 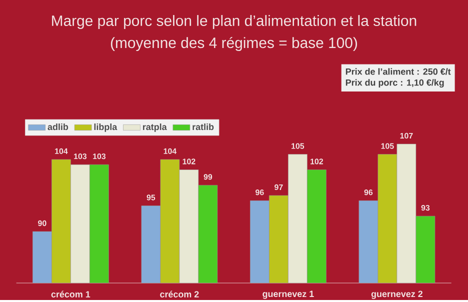 What do you see at coordinates (70, 294) in the screenshot?
I see `x-tick-label: crécom 1` at bounding box center [70, 294].